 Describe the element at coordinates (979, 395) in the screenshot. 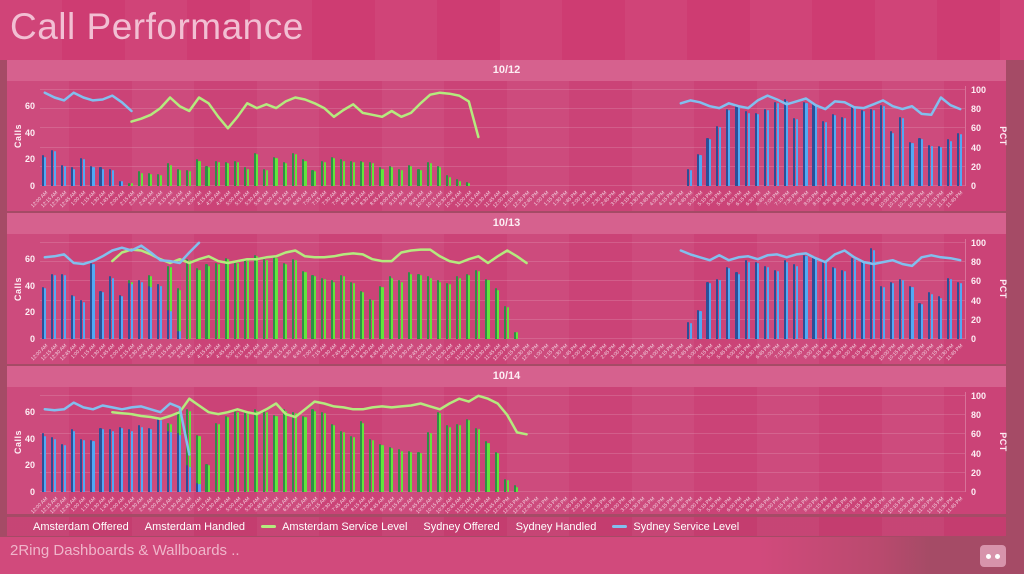

I see `right-axis-tick: 100` at that location.